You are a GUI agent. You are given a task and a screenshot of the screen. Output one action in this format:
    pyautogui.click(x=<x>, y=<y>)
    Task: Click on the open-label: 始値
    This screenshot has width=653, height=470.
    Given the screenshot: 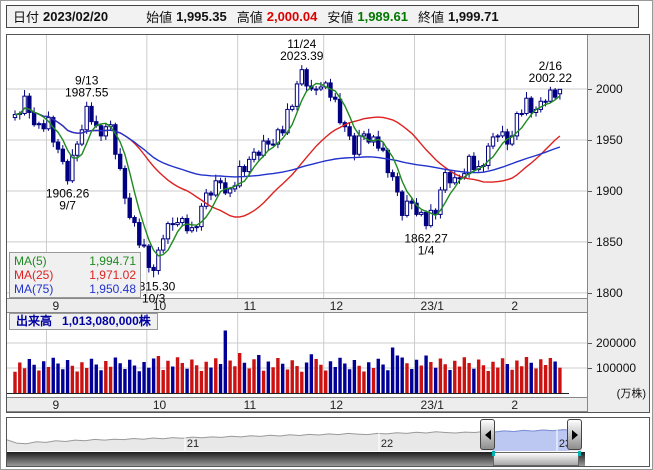 What is the action you would take?
    pyautogui.click(x=159, y=17)
    